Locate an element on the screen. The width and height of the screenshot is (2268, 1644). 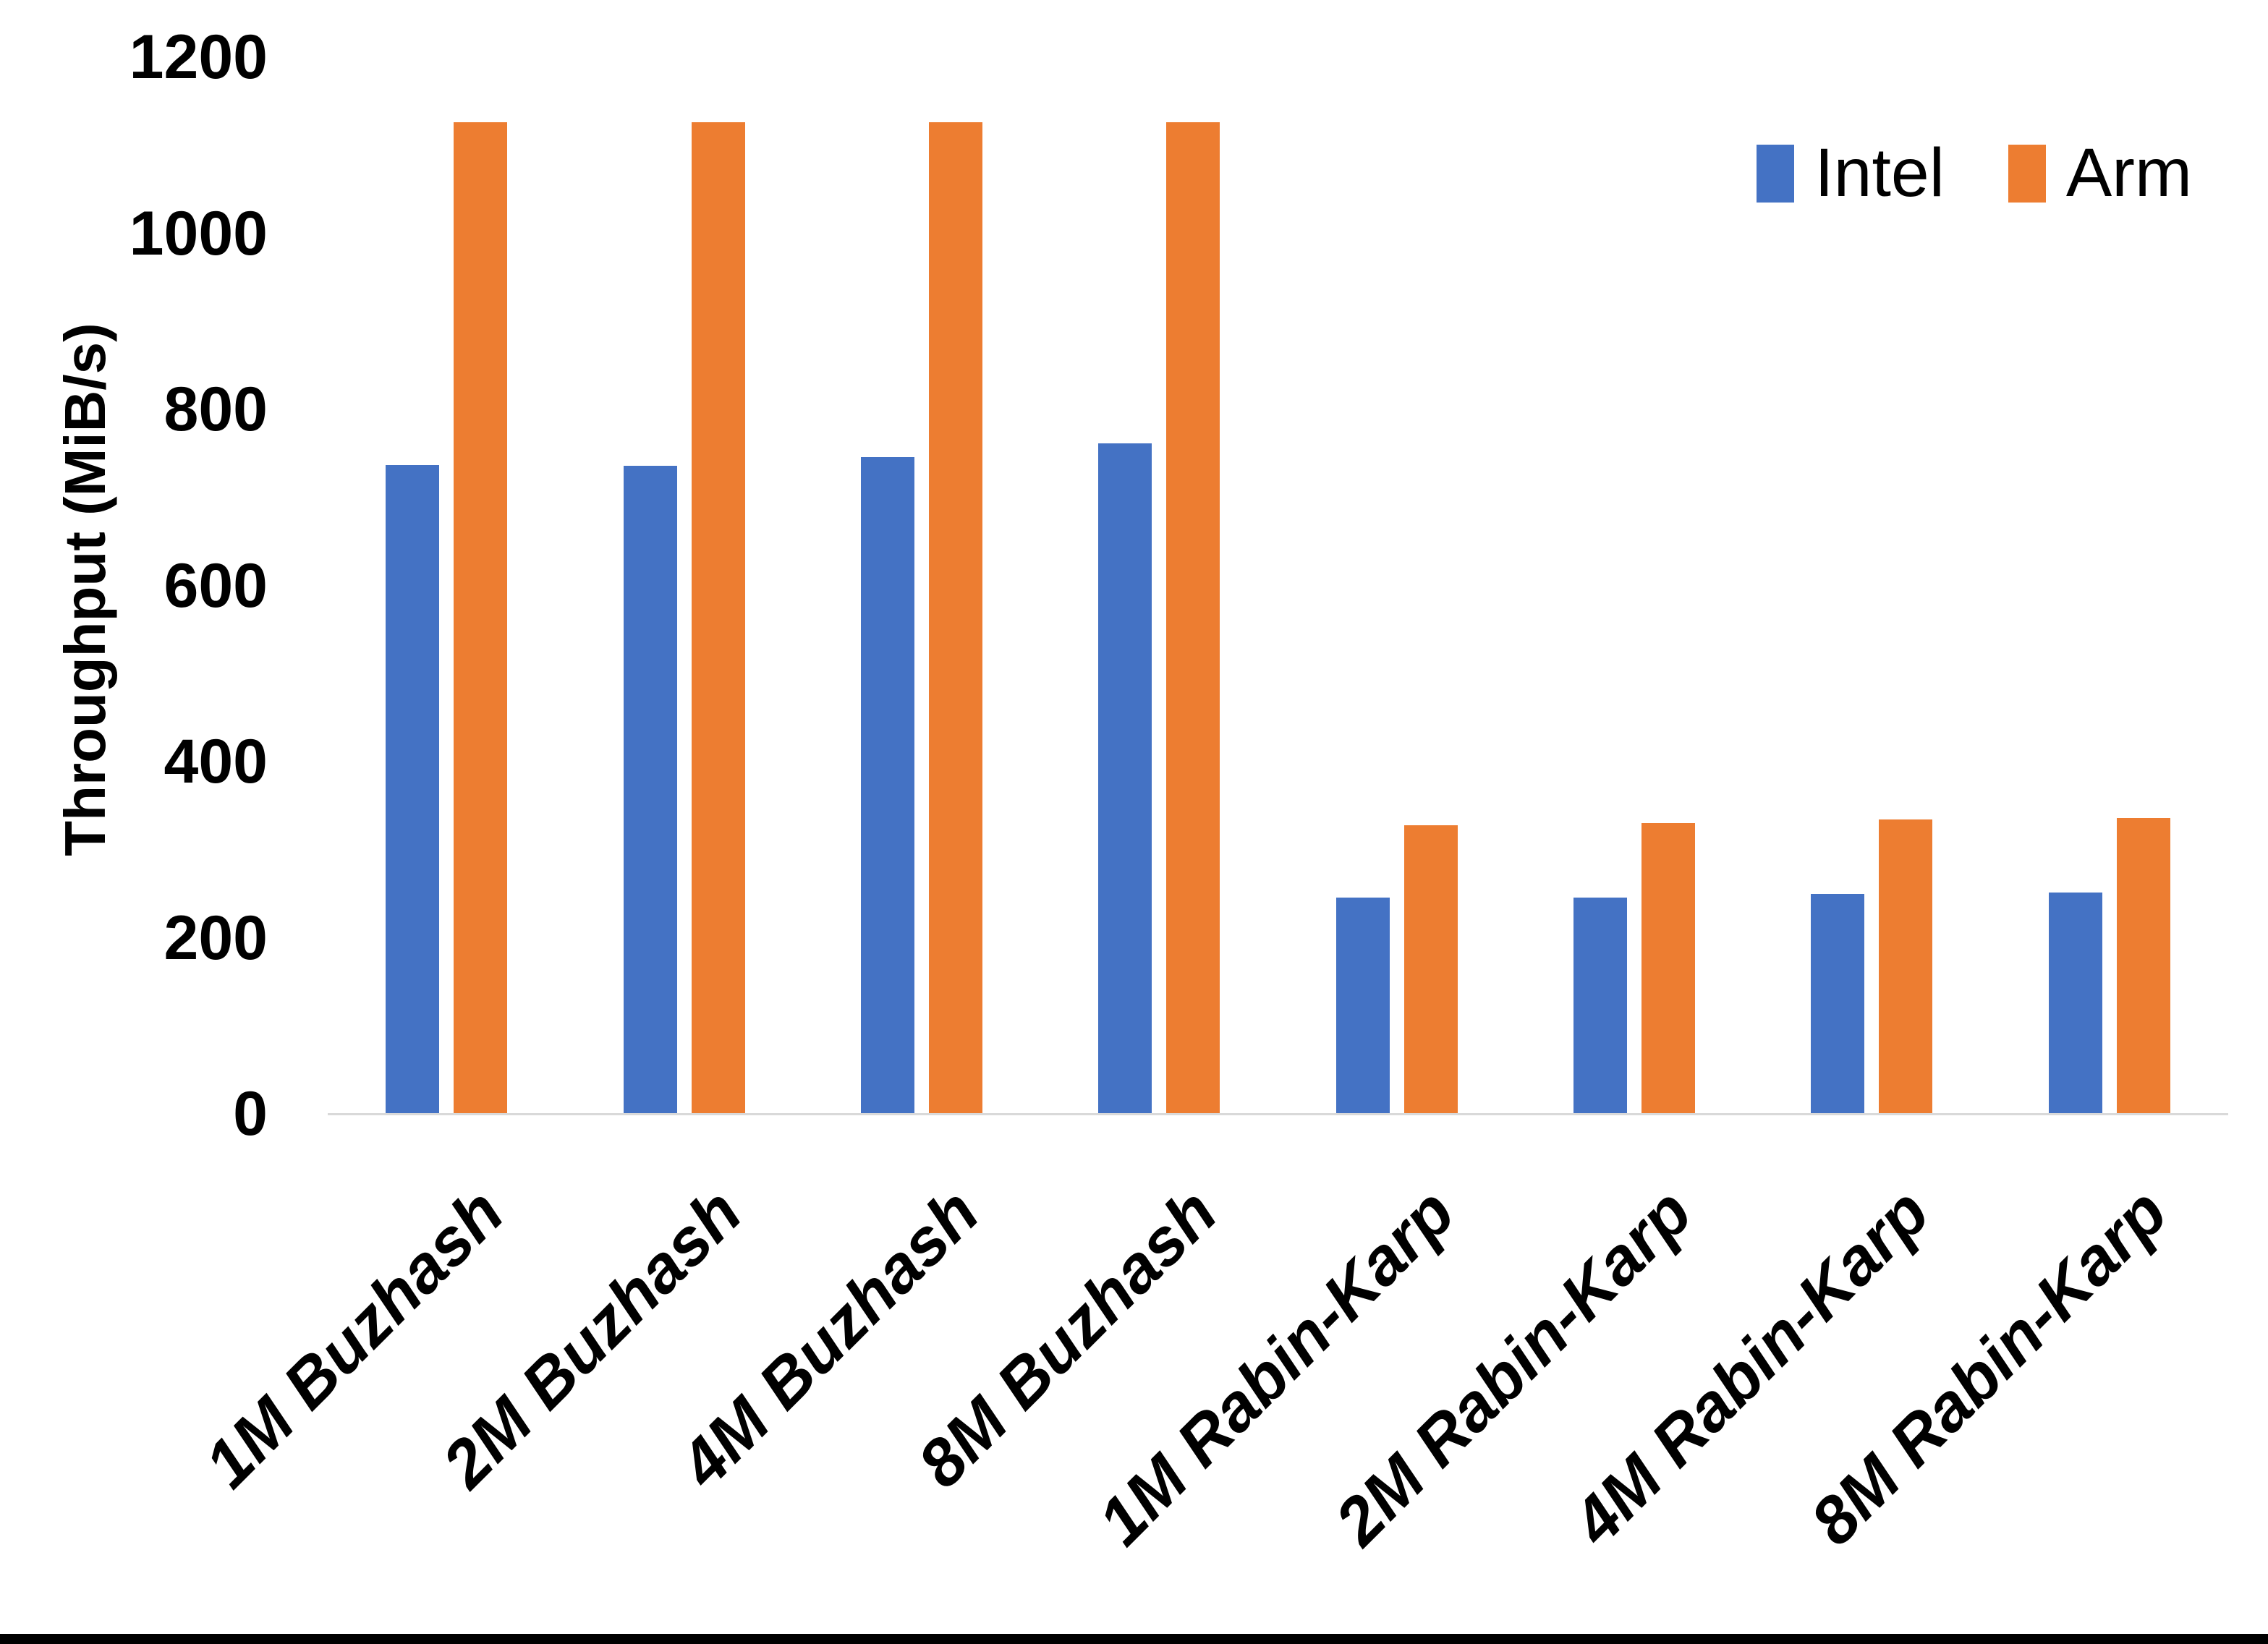
bar-arm-1m-rabin-karp is located at coordinates (1430, 969).